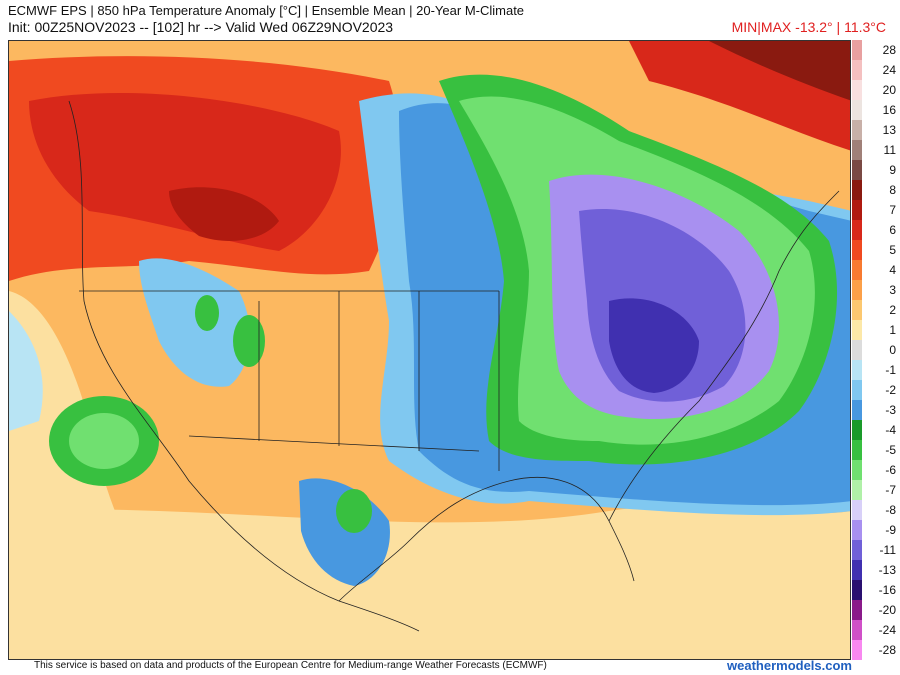 The image size is (900, 675). I want to click on legend-label: -1, so click(890, 370).